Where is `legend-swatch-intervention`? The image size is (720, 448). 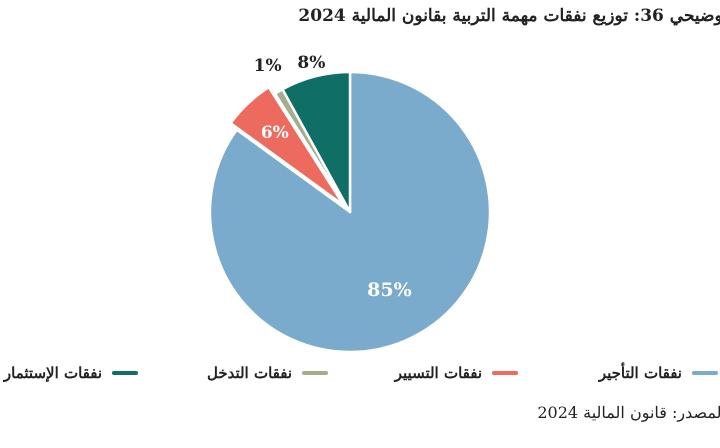 legend-swatch-intervention is located at coordinates (315, 373).